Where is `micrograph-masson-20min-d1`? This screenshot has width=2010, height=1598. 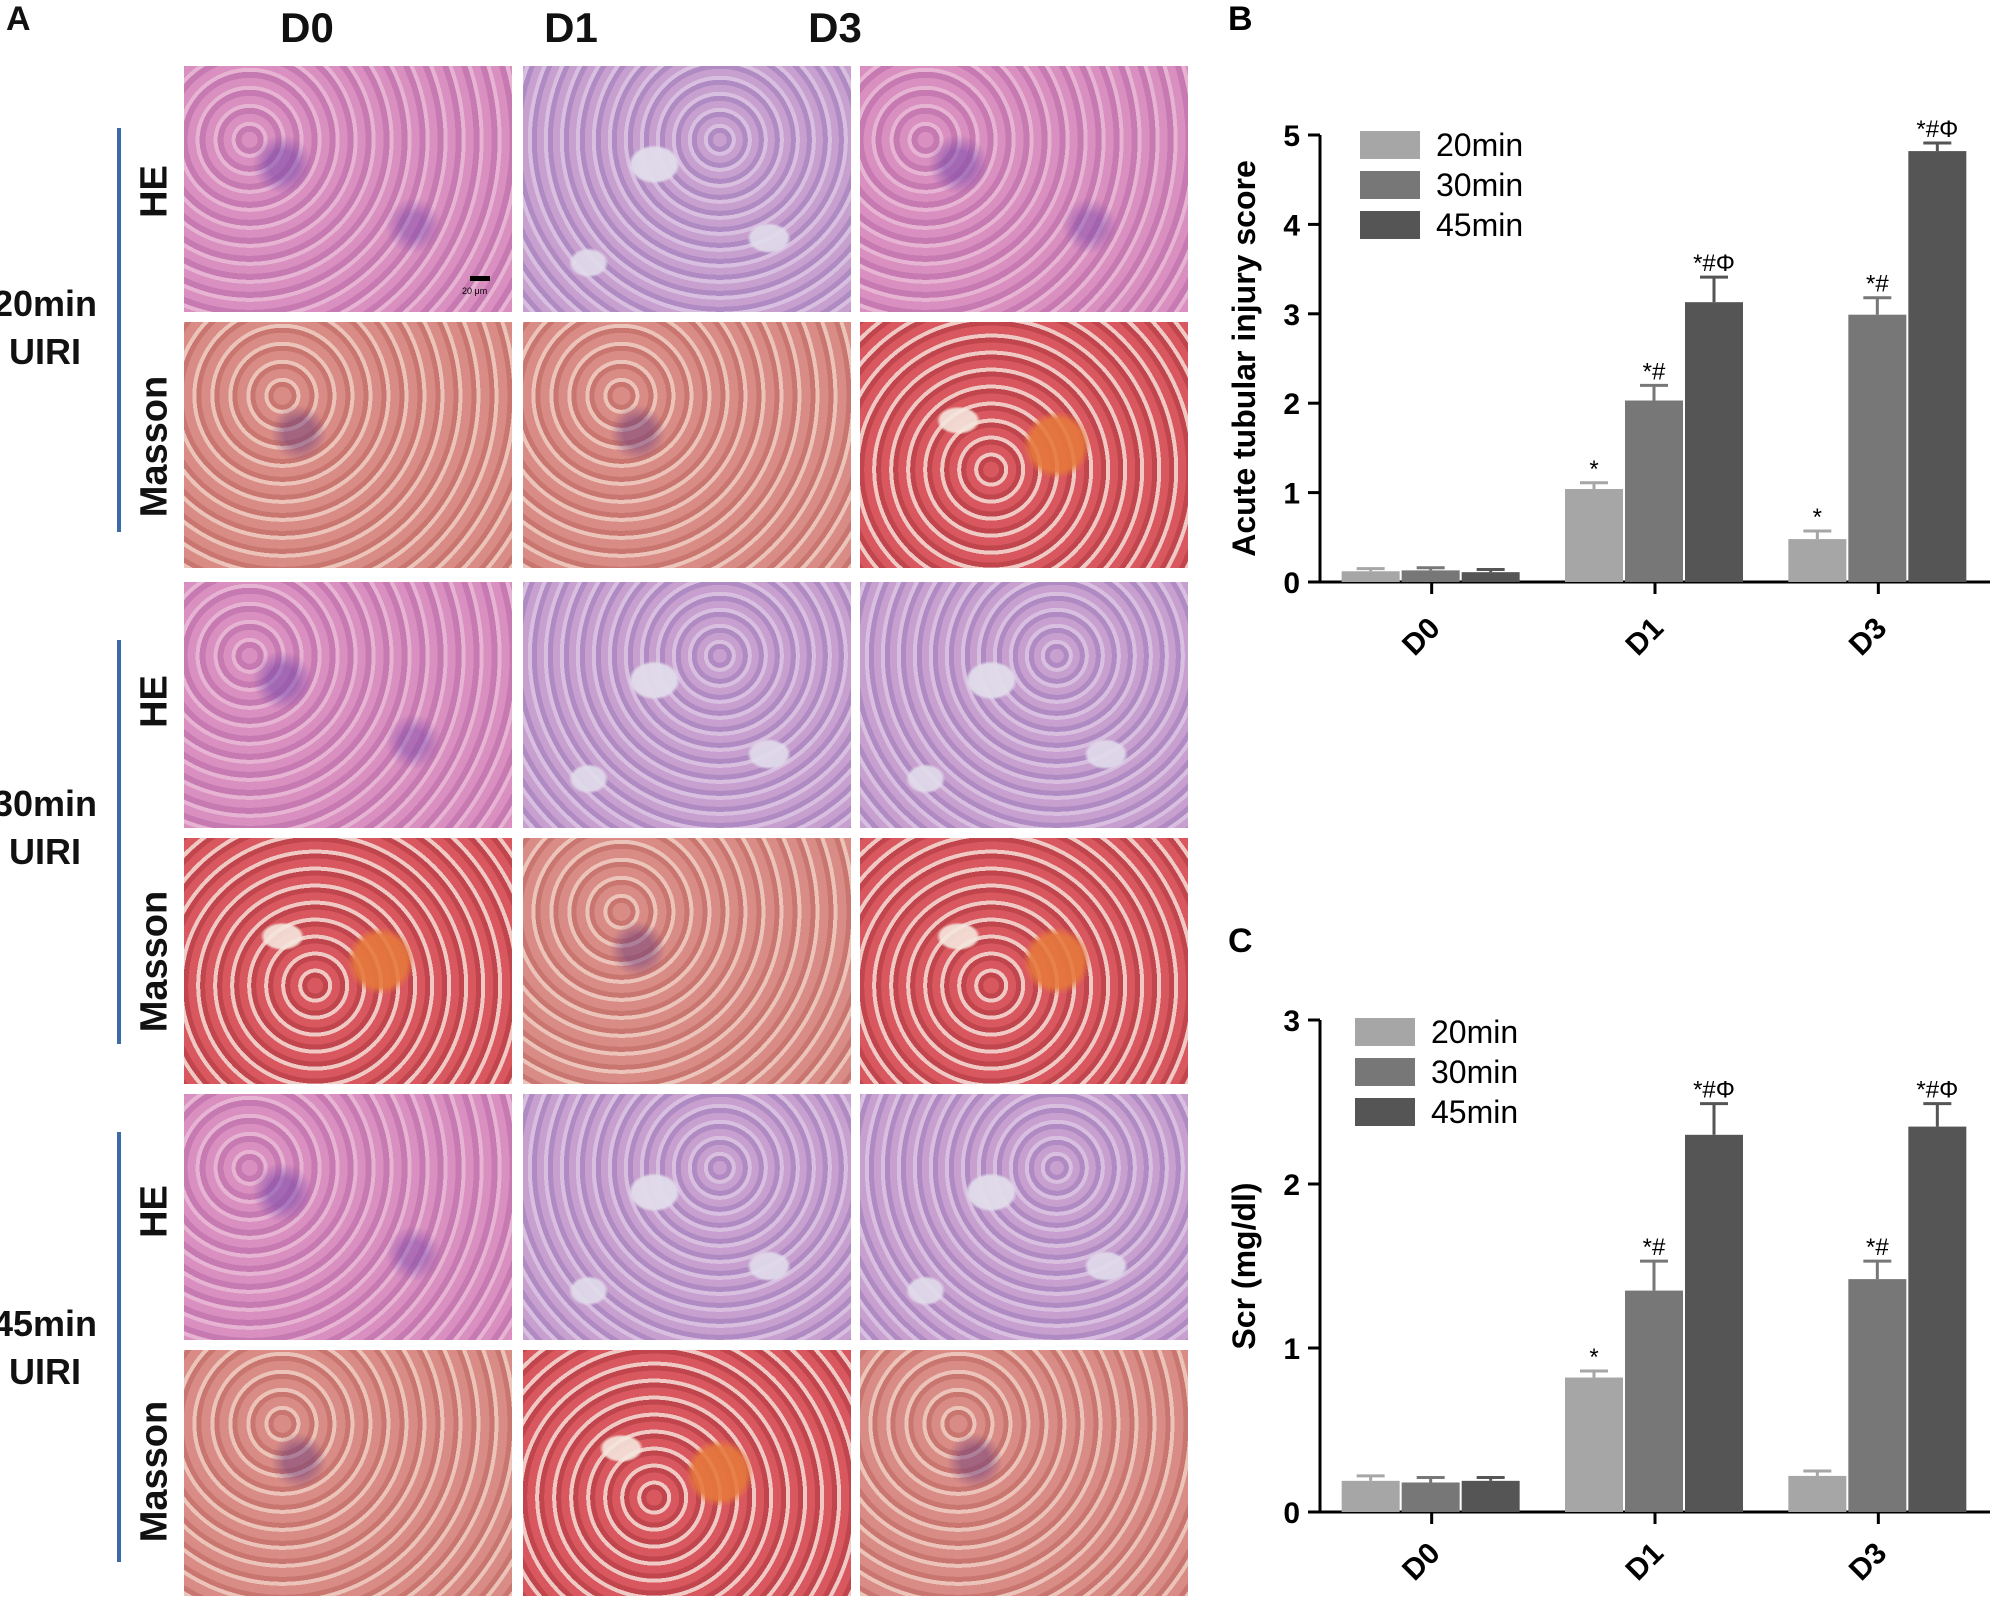 micrograph-masson-20min-d1 is located at coordinates (687, 445).